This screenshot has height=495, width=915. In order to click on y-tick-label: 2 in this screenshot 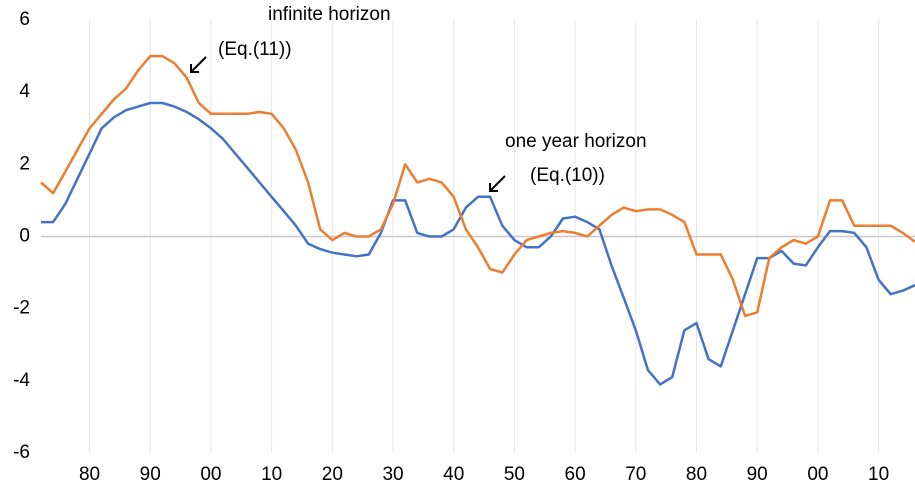, I will do `click(24, 163)`.